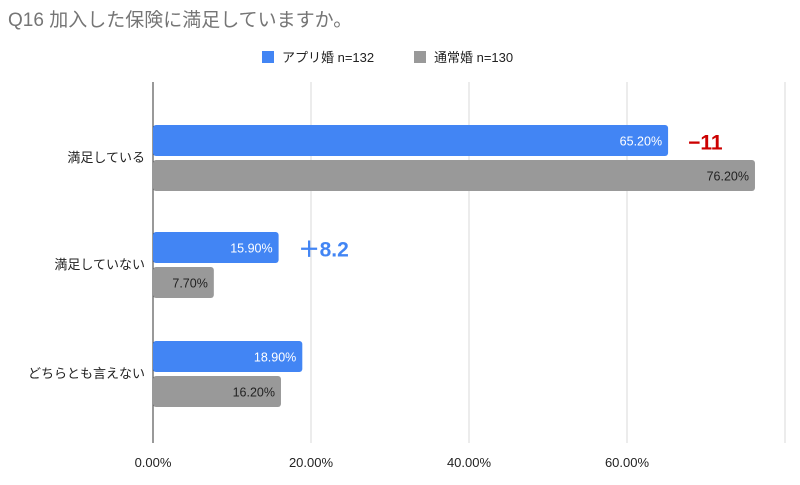 This screenshot has height=485, width=800. What do you see at coordinates (311, 462) in the screenshot?
I see `x-tick-label: 20.00%` at bounding box center [311, 462].